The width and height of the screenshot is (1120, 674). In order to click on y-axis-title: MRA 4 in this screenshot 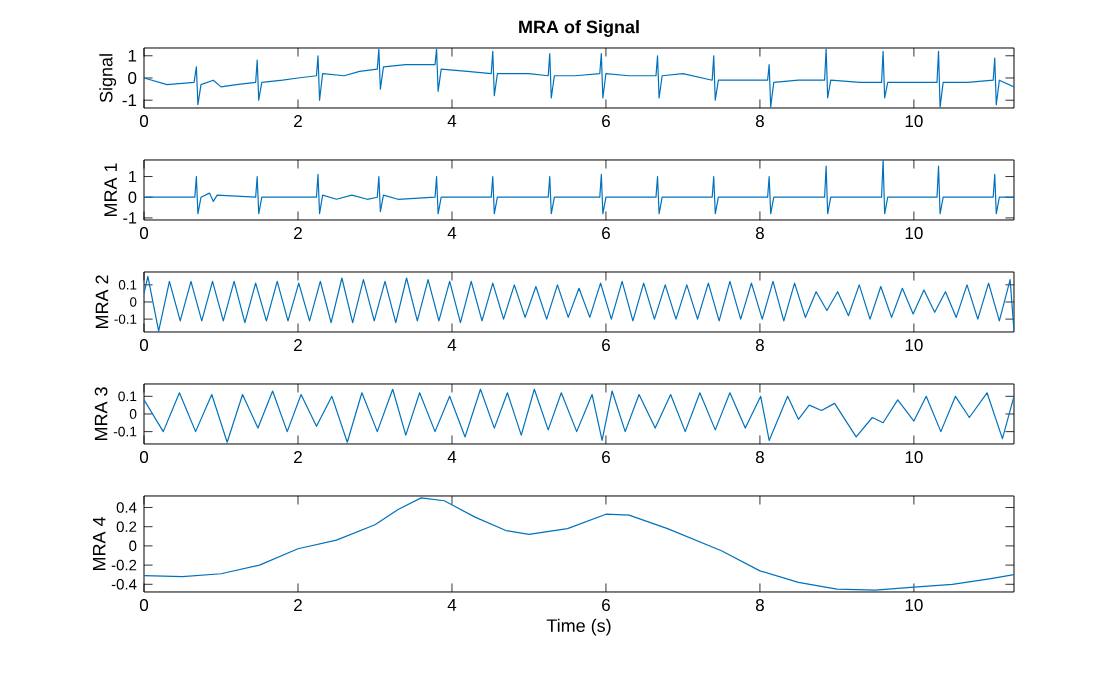, I will do `click(99, 543)`.